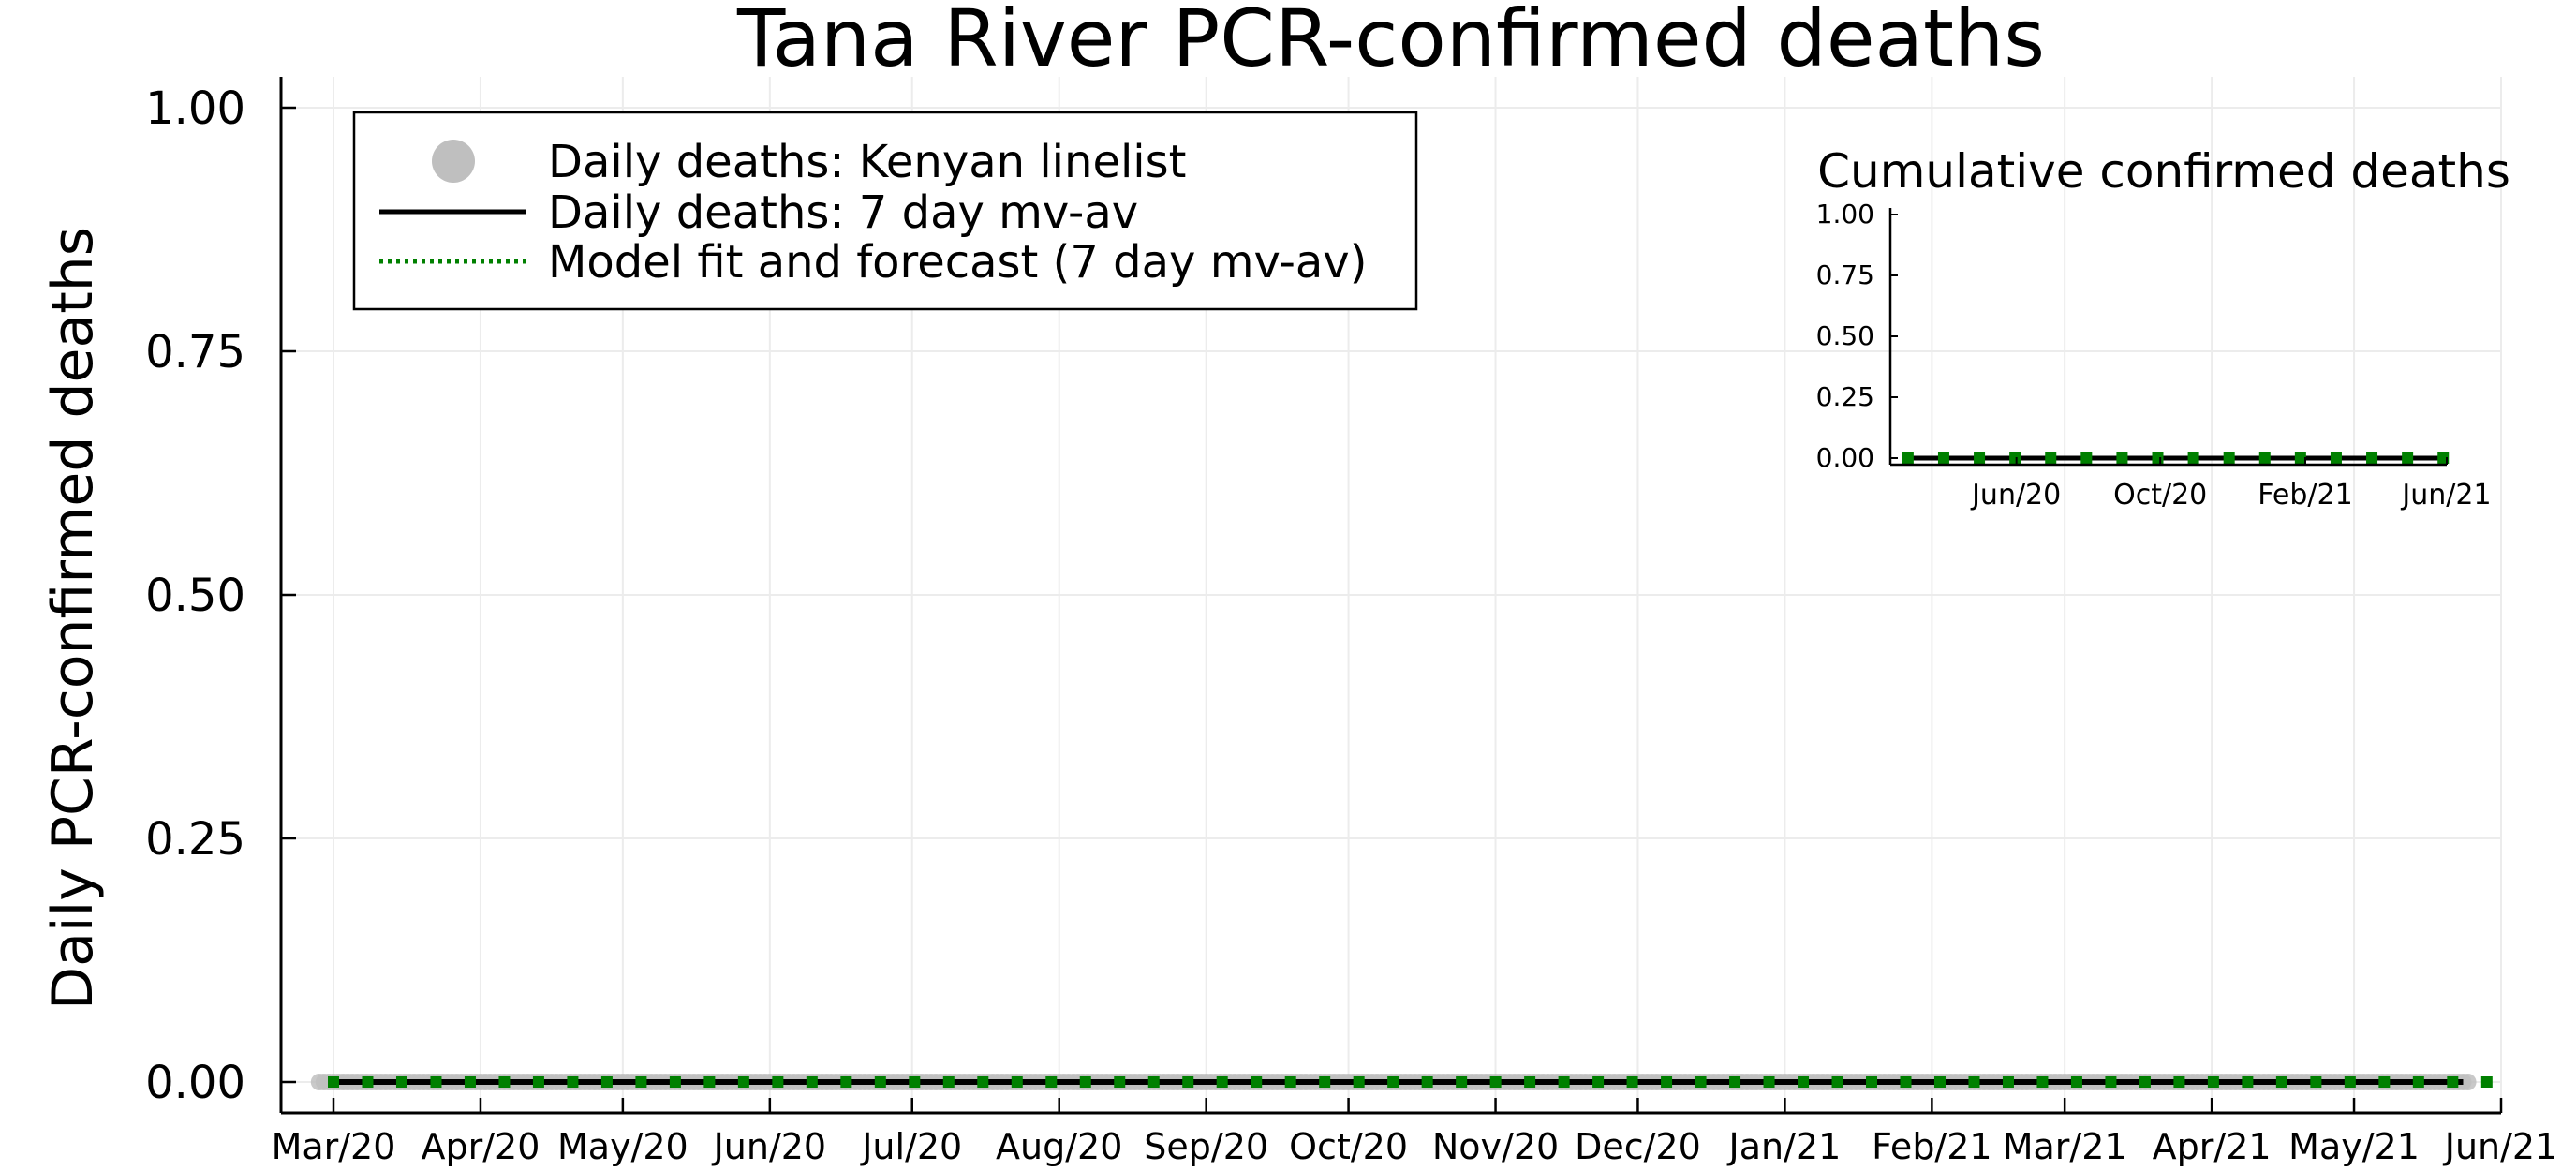 This screenshot has height=1171, width=2576. What do you see at coordinates (334, 1146) in the screenshot?
I see `x-tick-label: Mar/20` at bounding box center [334, 1146].